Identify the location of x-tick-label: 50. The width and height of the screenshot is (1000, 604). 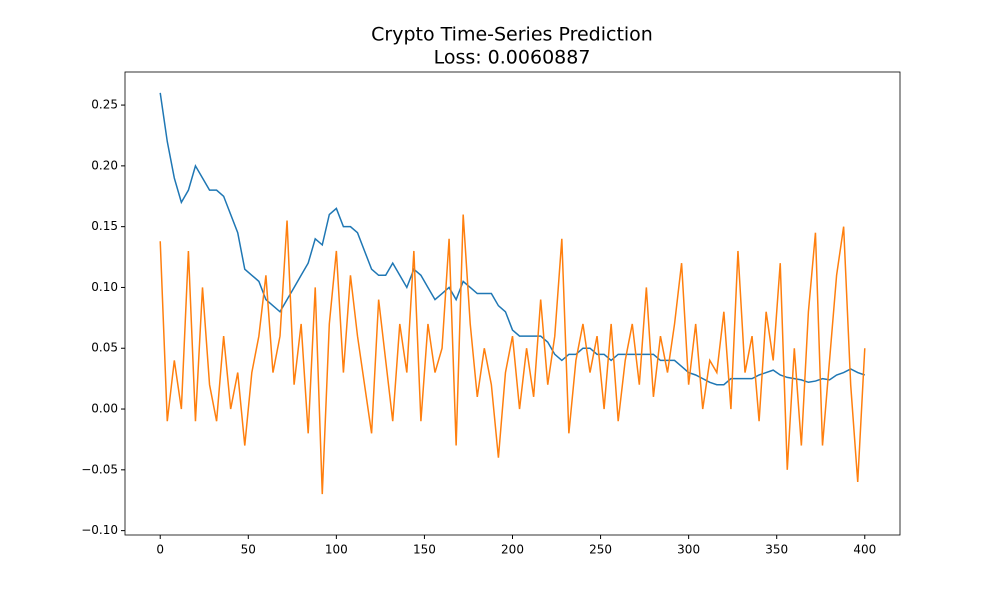
(248, 550).